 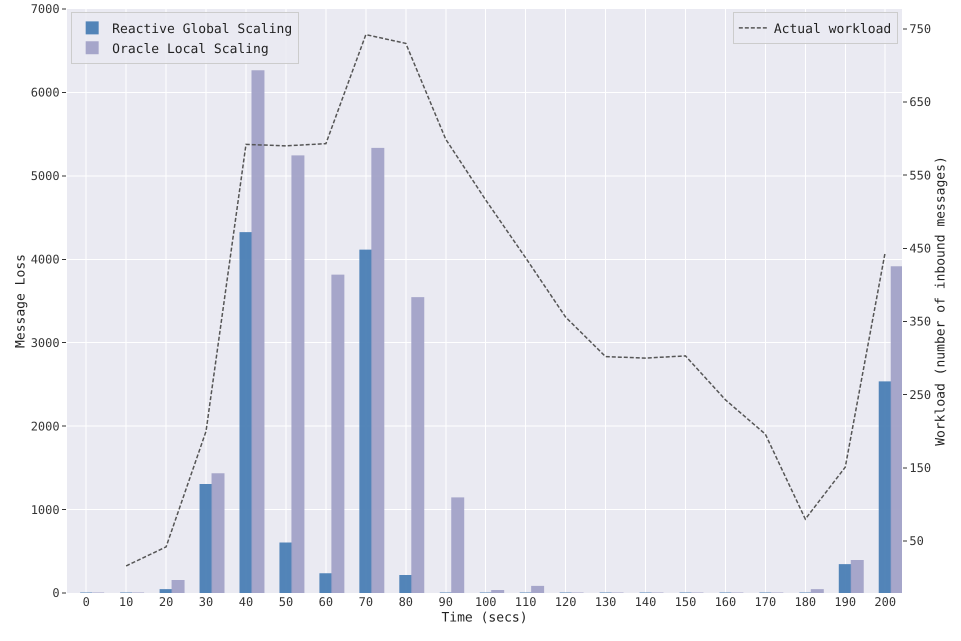 What do you see at coordinates (326, 602) in the screenshot?
I see `x-tick-label: 60` at bounding box center [326, 602].